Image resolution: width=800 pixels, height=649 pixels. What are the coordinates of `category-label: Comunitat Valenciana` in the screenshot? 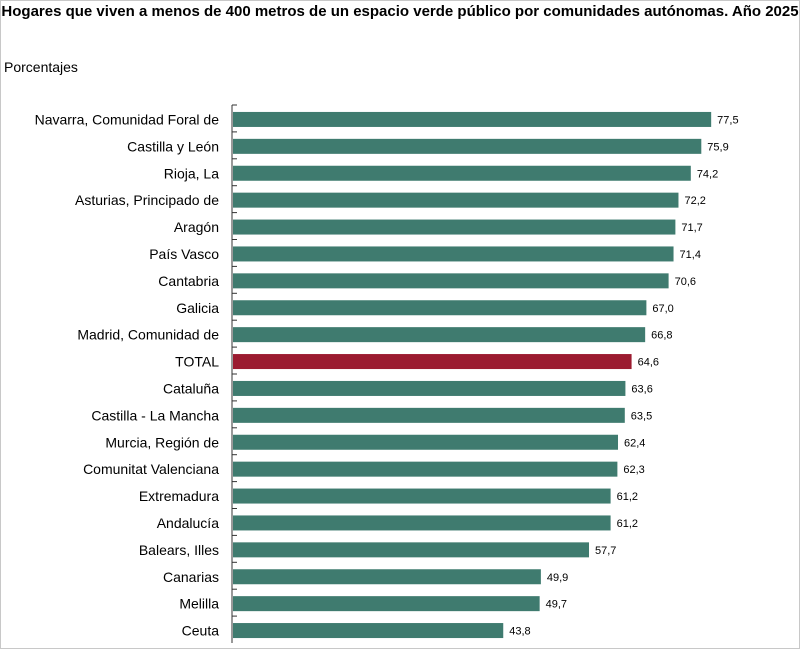 It's located at (151, 469).